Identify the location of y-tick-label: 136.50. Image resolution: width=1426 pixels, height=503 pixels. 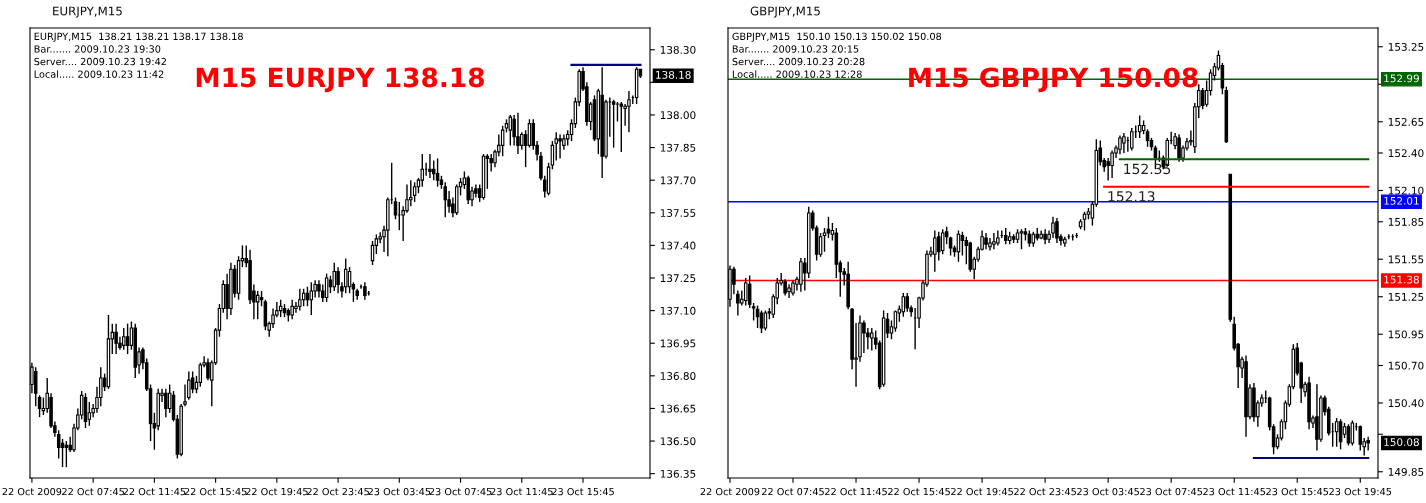
(678, 441).